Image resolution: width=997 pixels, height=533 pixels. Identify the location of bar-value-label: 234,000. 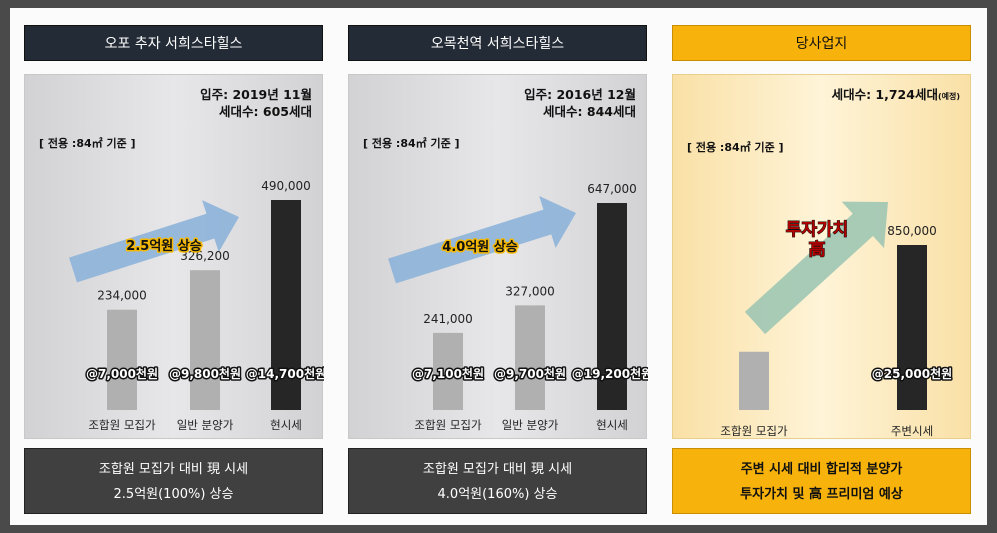
(122, 296).